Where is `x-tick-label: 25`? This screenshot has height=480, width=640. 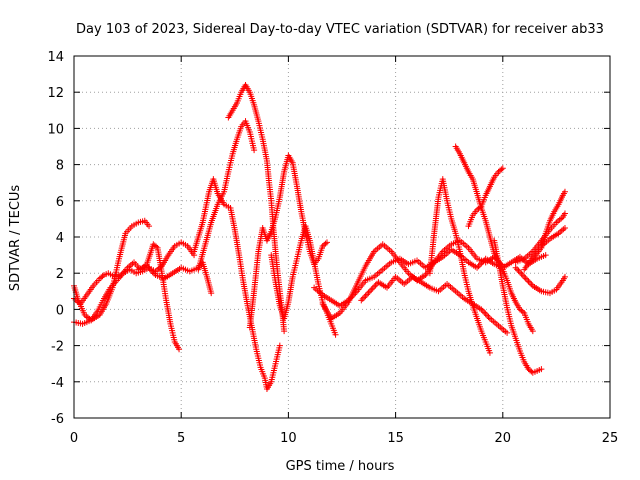 x-tick-label: 25 is located at coordinates (610, 438).